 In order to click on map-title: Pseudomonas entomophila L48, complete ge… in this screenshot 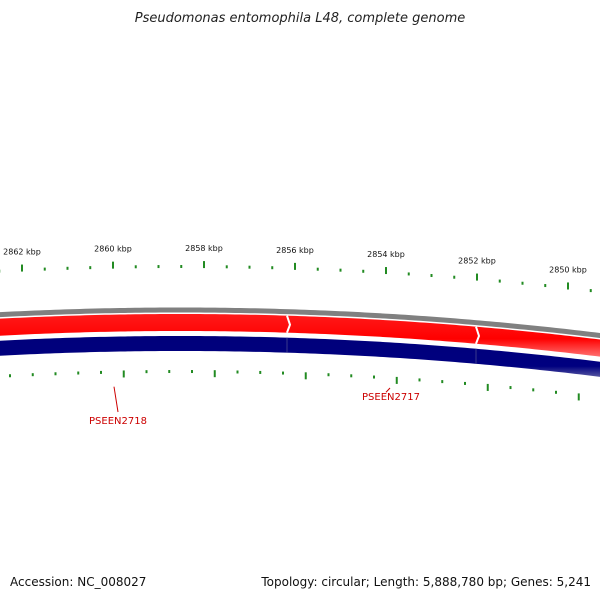, I will do `click(300, 18)`.